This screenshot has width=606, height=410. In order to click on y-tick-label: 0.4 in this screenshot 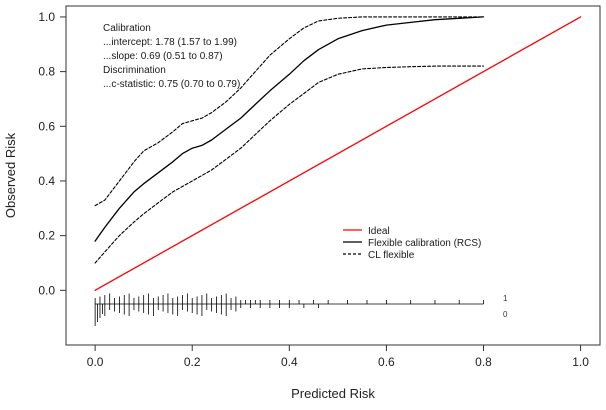, I will do `click(46, 181)`.